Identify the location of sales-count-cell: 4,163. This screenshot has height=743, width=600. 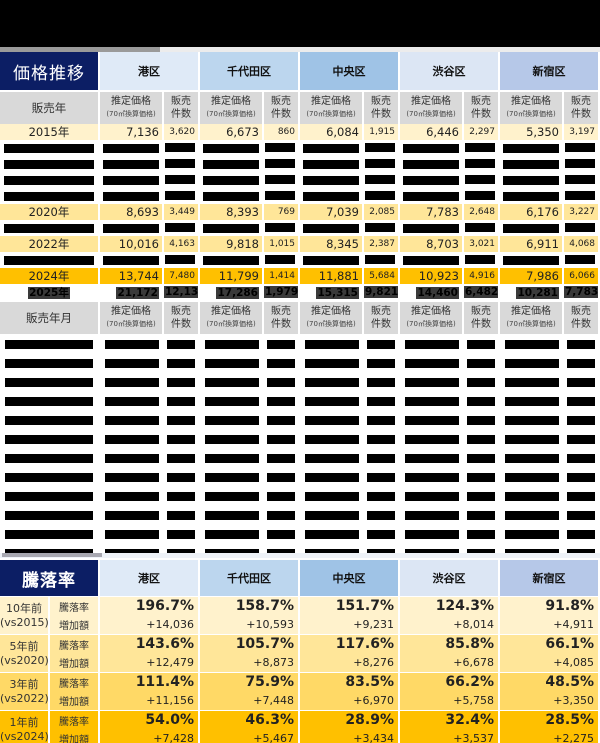
(182, 244).